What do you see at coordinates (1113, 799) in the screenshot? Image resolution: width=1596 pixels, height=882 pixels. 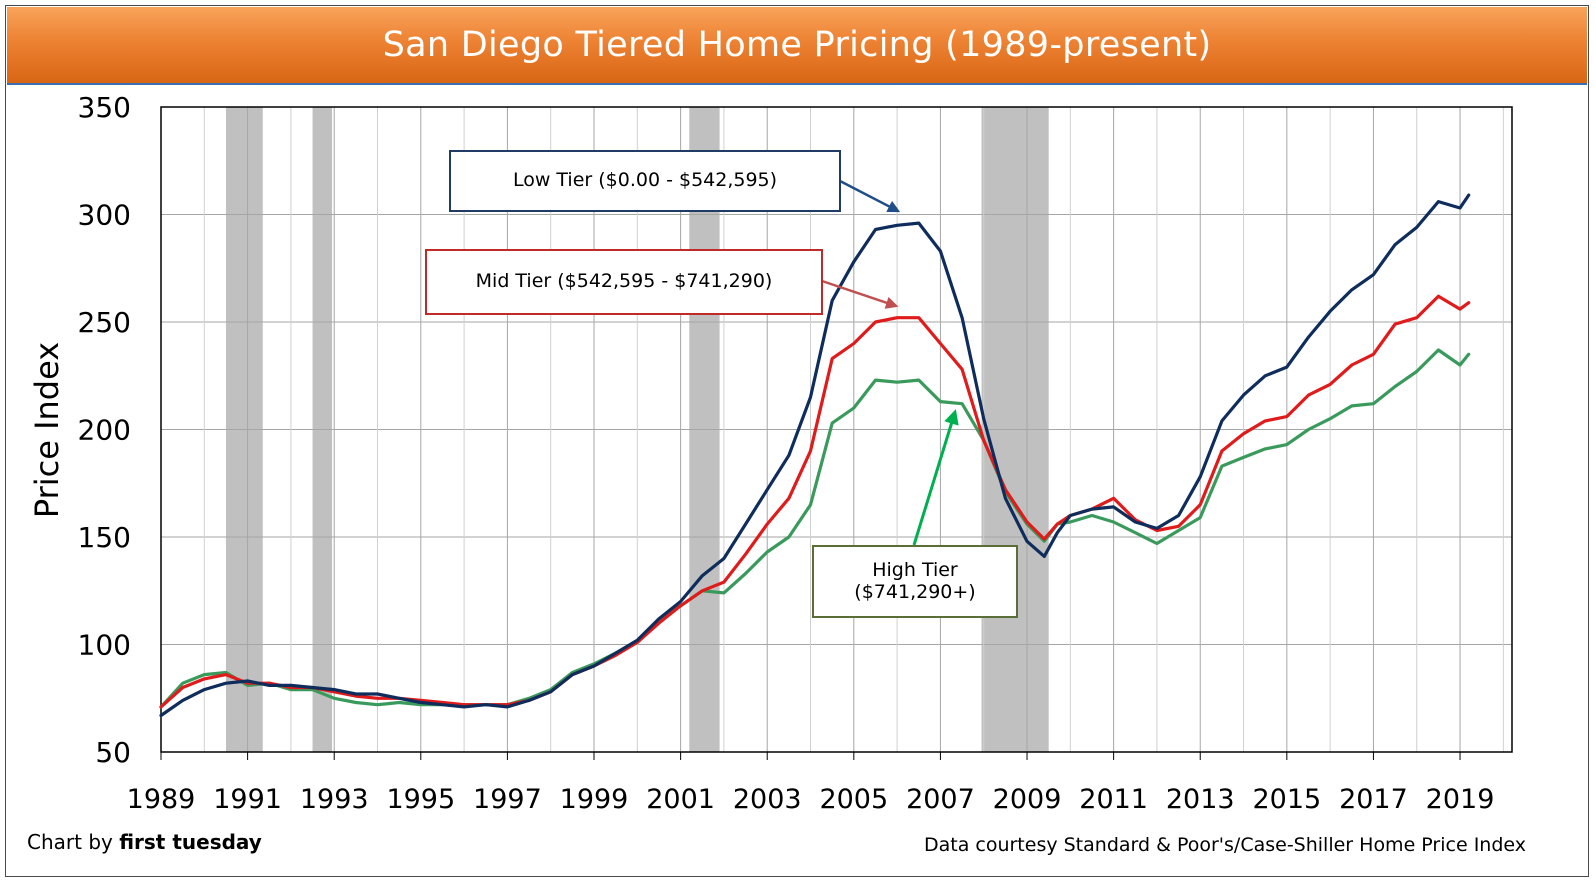 I see `x-tick-label-2011: 2011` at bounding box center [1113, 799].